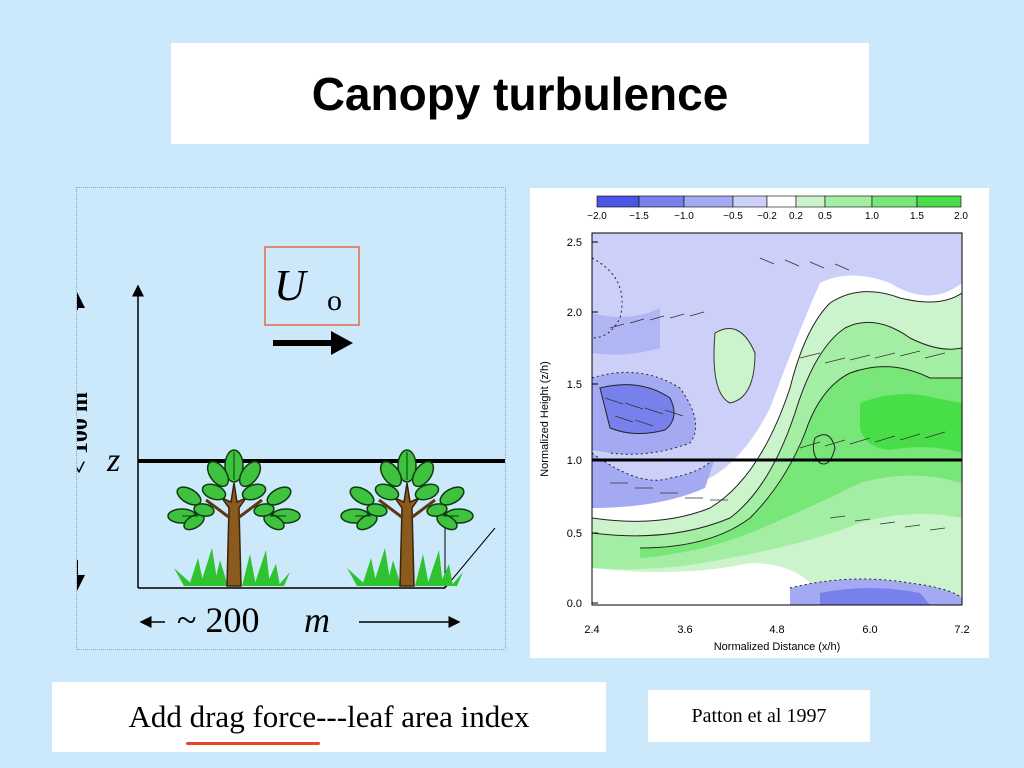  Describe the element at coordinates (407, 518) in the screenshot. I see `tree-icon-right` at that location.